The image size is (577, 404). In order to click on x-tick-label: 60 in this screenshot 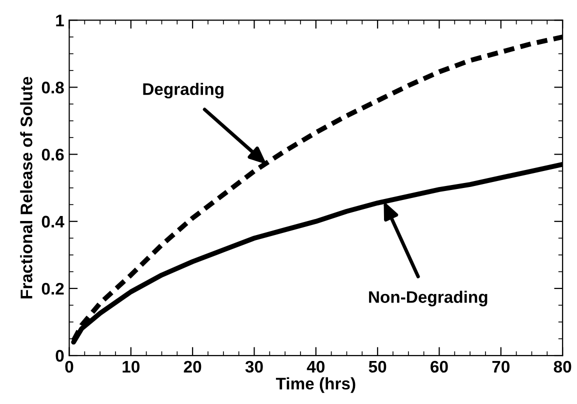, I will do `click(439, 366)`.